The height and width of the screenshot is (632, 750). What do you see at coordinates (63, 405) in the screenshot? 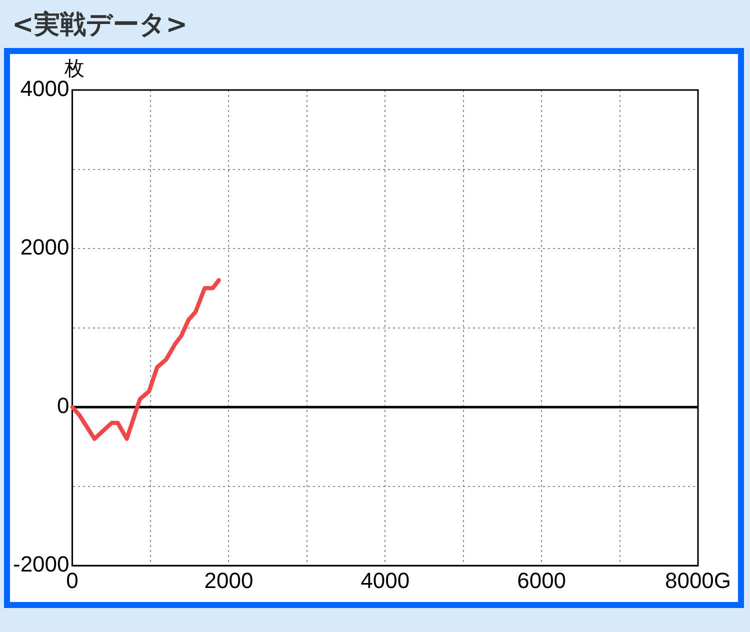
I see `y-tick-label: 0` at bounding box center [63, 405].